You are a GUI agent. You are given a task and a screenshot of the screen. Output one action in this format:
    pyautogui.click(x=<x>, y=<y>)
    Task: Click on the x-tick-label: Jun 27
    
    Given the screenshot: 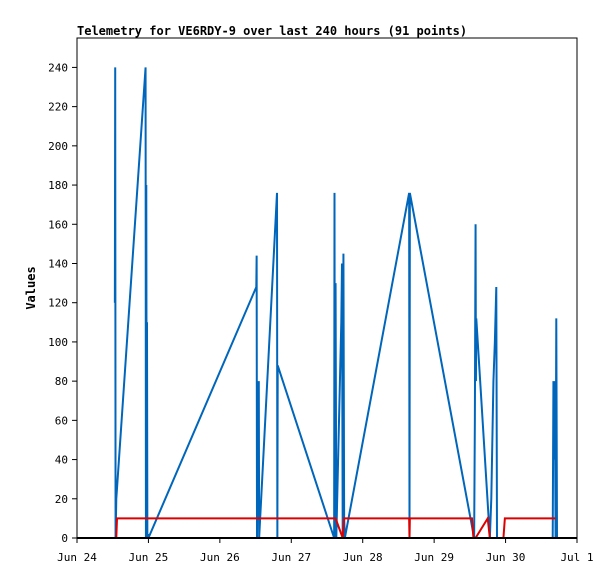 What is the action you would take?
    pyautogui.click(x=291, y=557)
    